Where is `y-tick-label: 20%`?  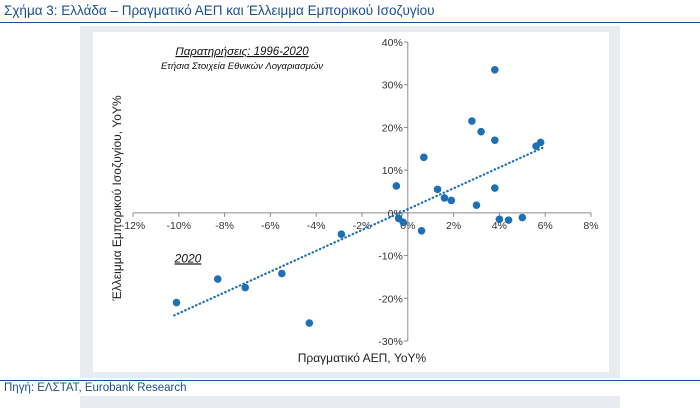
y-tick-label: 20% is located at coordinates (392, 128).